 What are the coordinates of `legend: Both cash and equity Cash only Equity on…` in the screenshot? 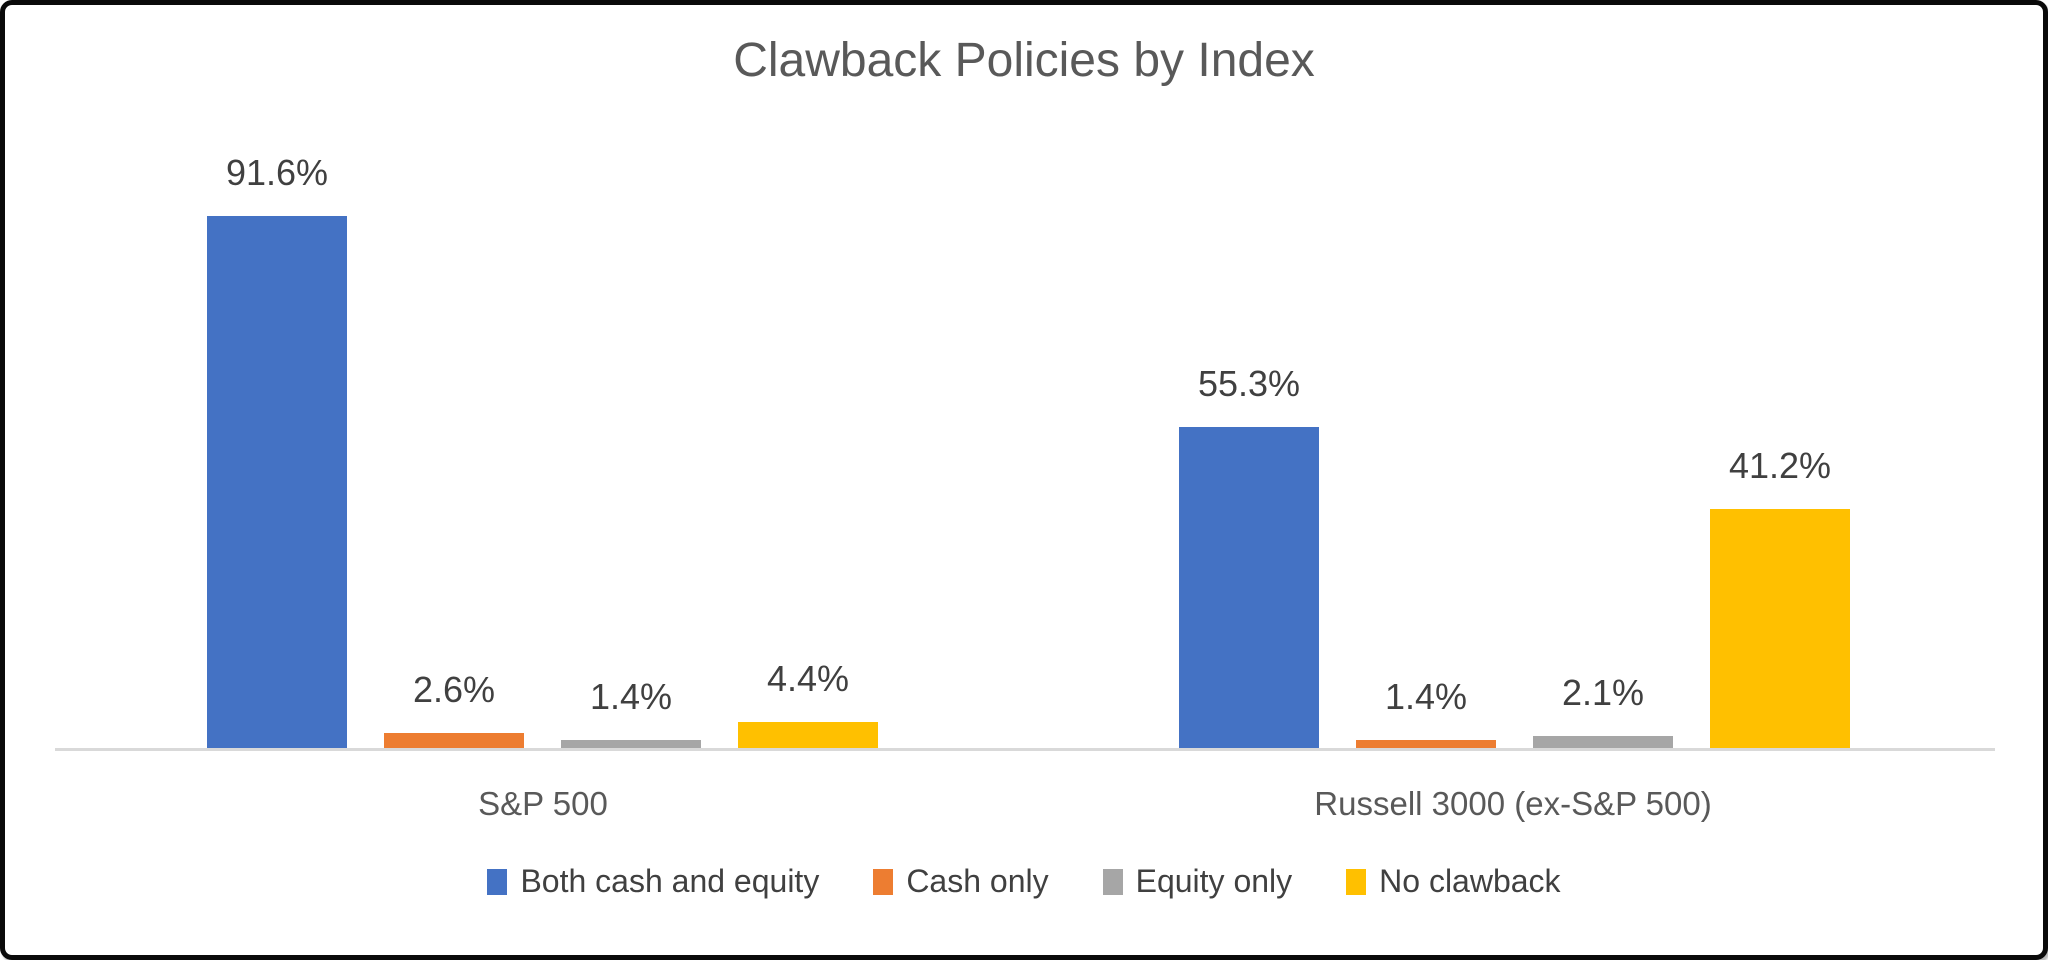 It's located at (1024, 881).